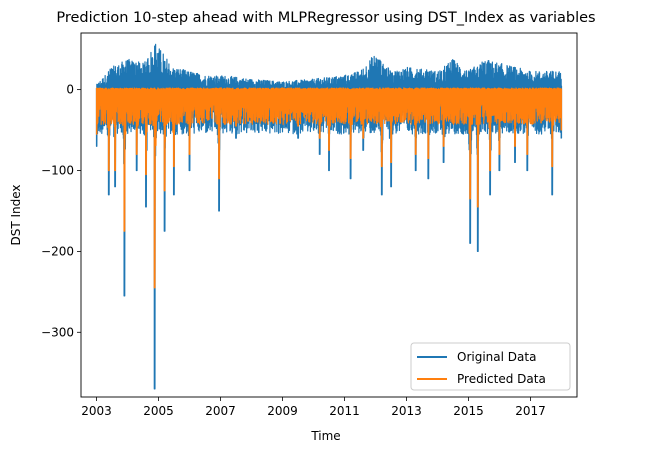 Image resolution: width=646 pixels, height=453 pixels. What do you see at coordinates (96, 411) in the screenshot?
I see `x-tick-label: 2003` at bounding box center [96, 411].